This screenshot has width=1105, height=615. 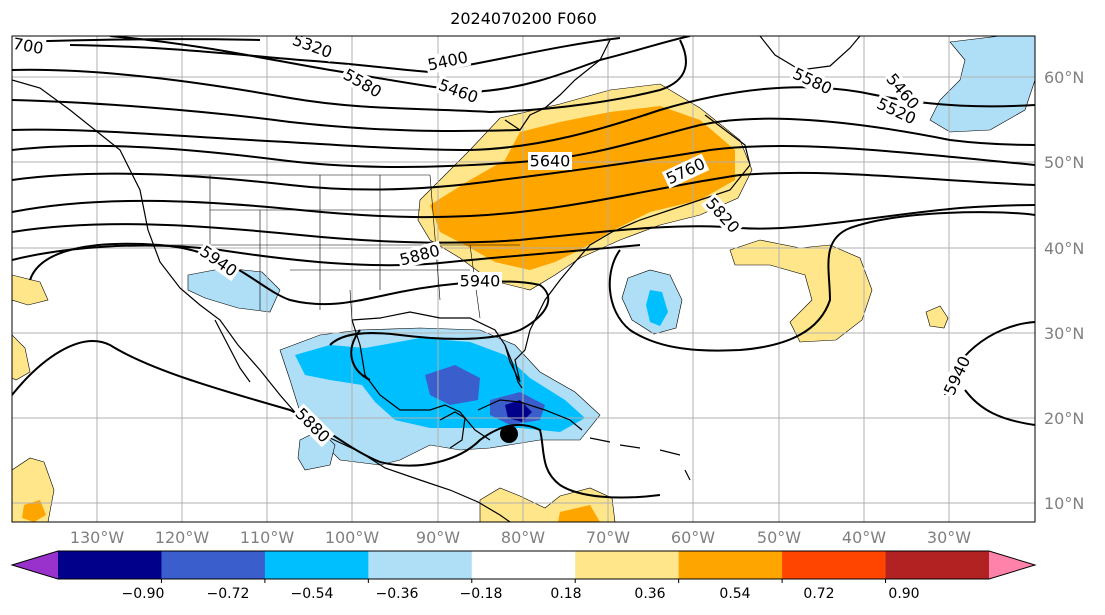 I want to click on contour-label: 5940, so click(x=480, y=281).